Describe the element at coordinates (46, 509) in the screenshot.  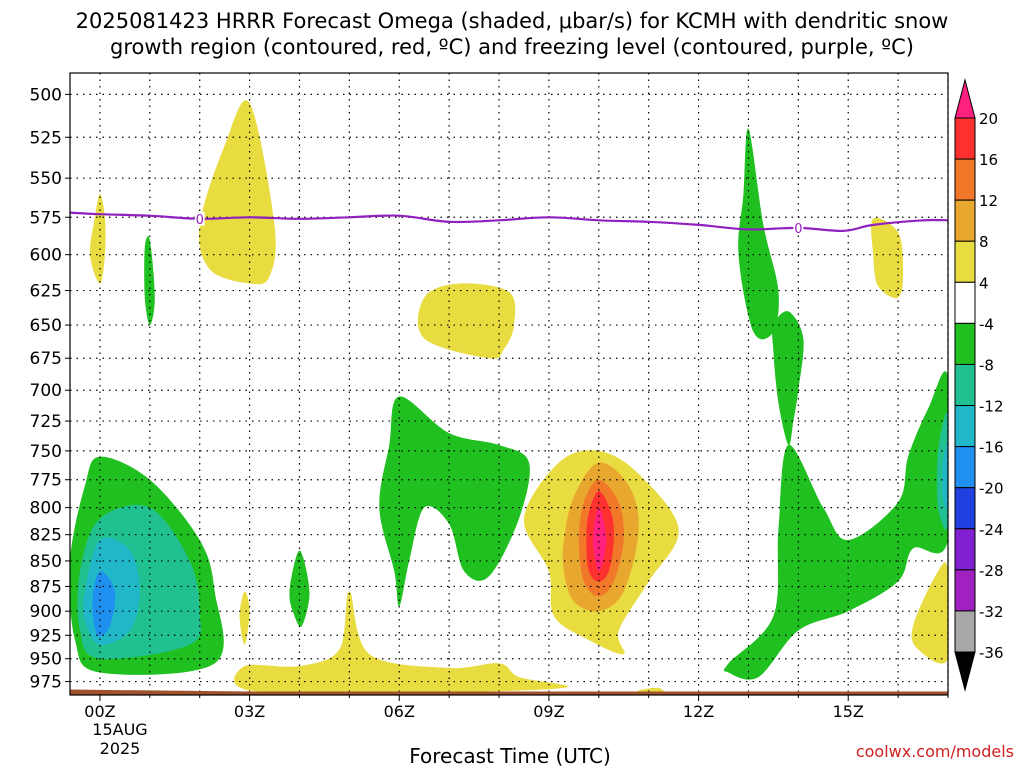
I see `y-tick-label-800: 800` at that location.